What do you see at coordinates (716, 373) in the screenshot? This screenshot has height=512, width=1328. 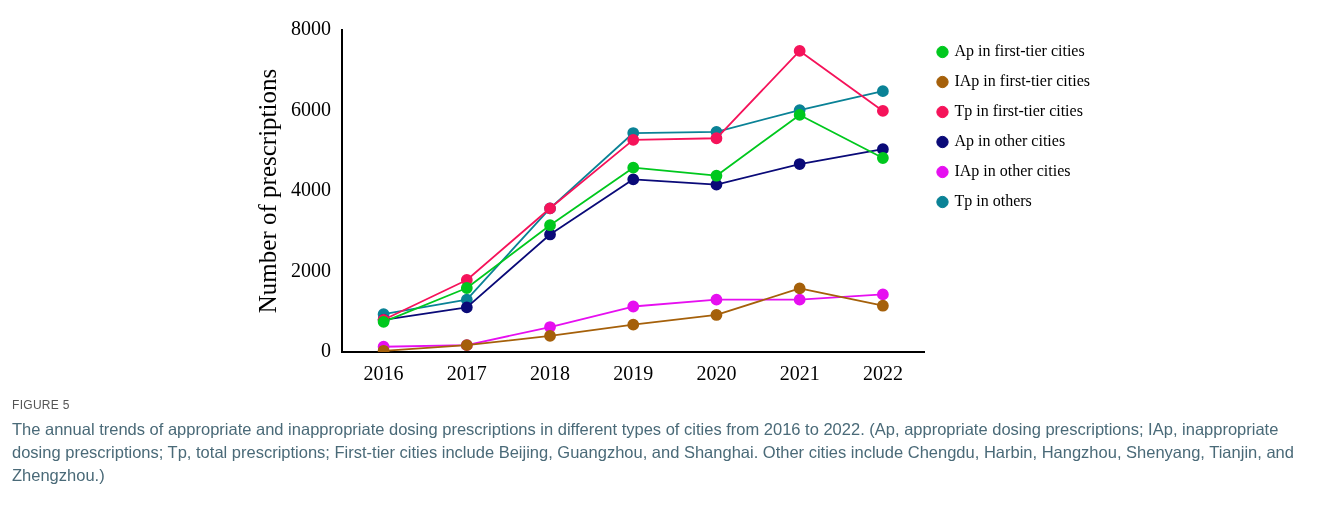 I see `x-tick-label: 2020` at bounding box center [716, 373].